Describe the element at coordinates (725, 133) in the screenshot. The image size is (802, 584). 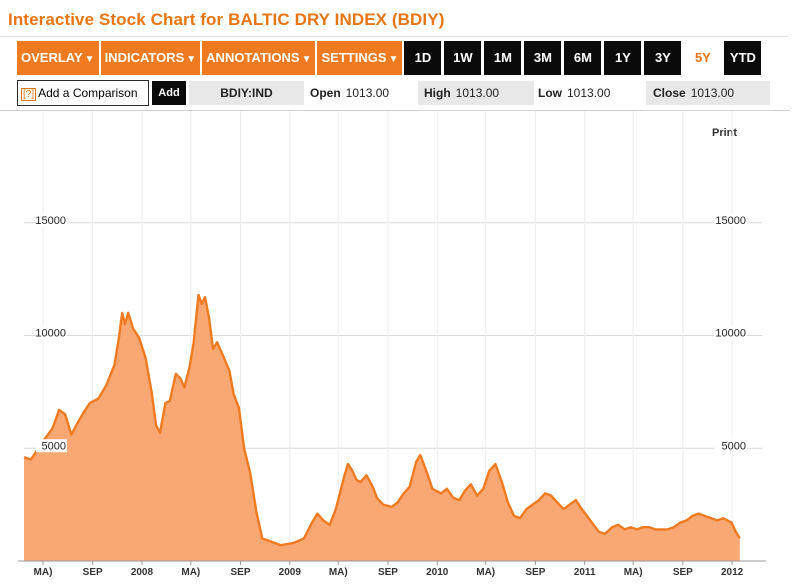
I see `print-link: Print` at that location.